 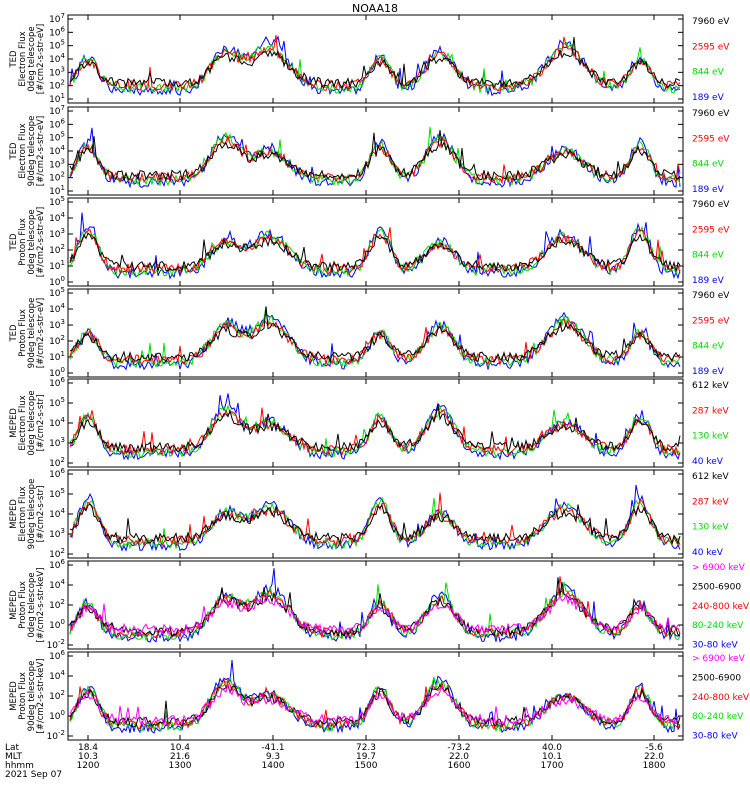 I want to click on x-tick-label: 1500, so click(x=366, y=766).